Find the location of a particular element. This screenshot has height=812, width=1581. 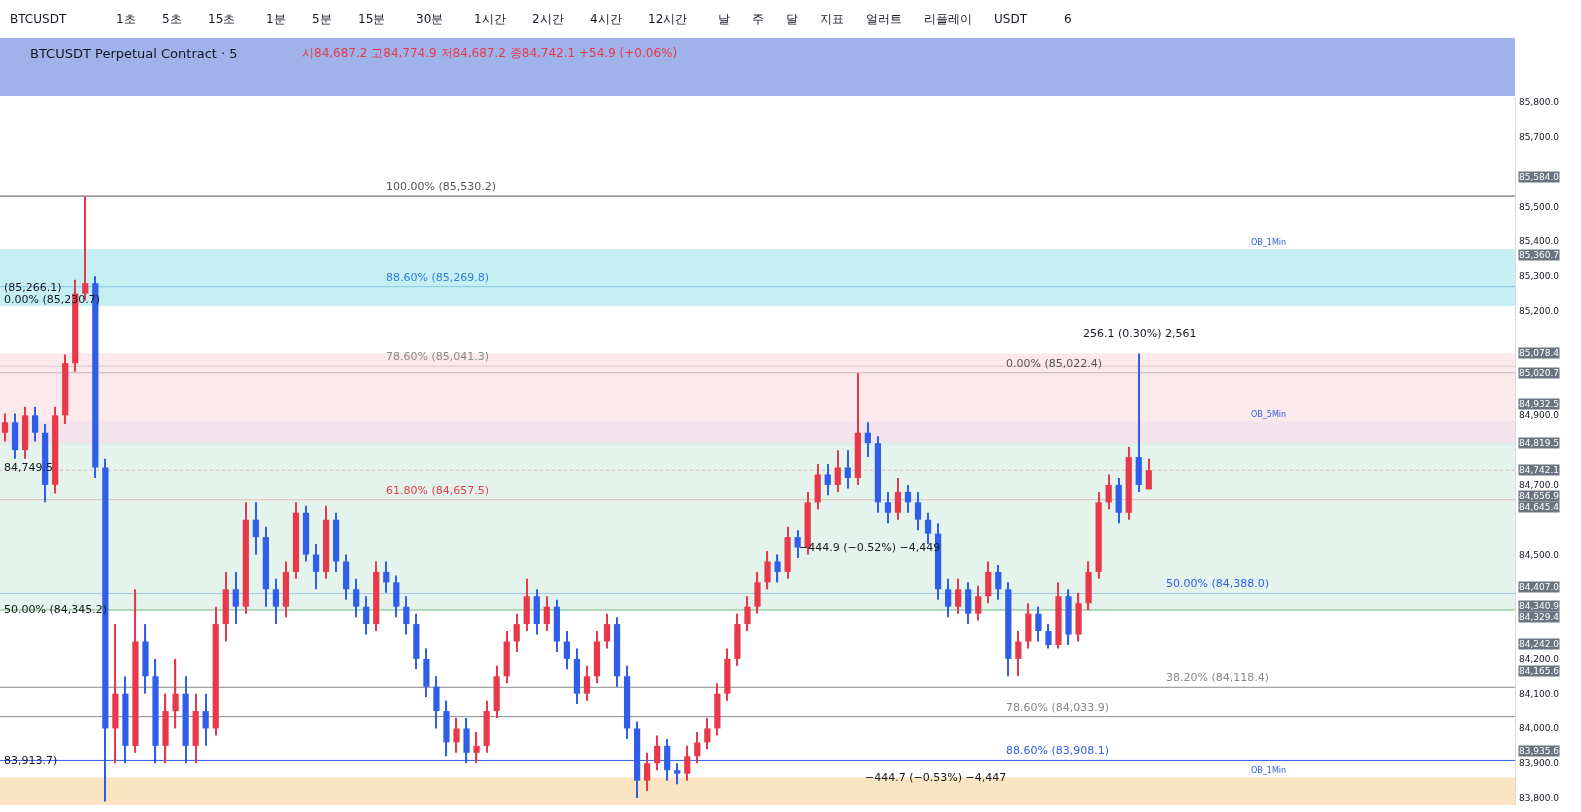

chart-subtitle: 시84,687.2 고84,774.9 저84,687.2 종84,742.1 +54.9 (+0.06%) is located at coordinates (490, 53).